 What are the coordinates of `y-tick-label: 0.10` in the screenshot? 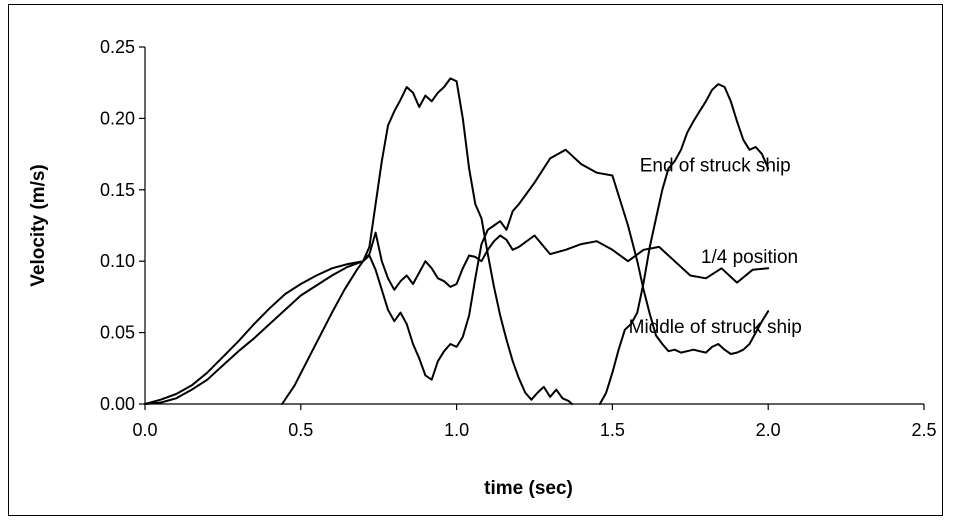 It's located at (117, 261).